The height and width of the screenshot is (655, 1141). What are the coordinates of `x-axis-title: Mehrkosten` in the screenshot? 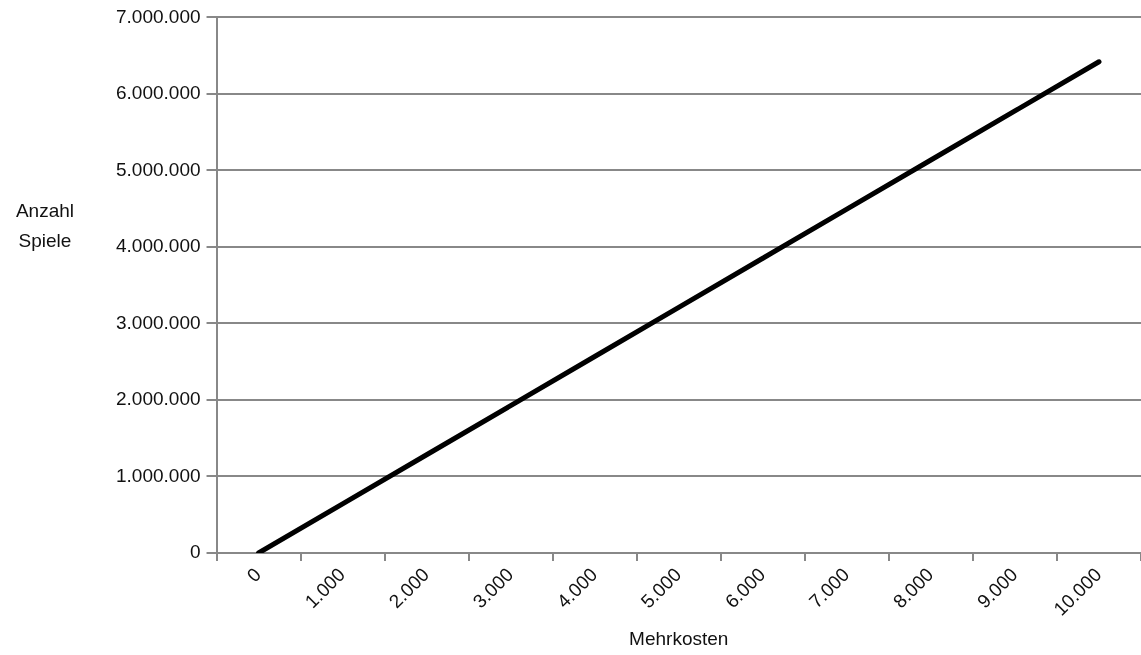 It's located at (679, 638).